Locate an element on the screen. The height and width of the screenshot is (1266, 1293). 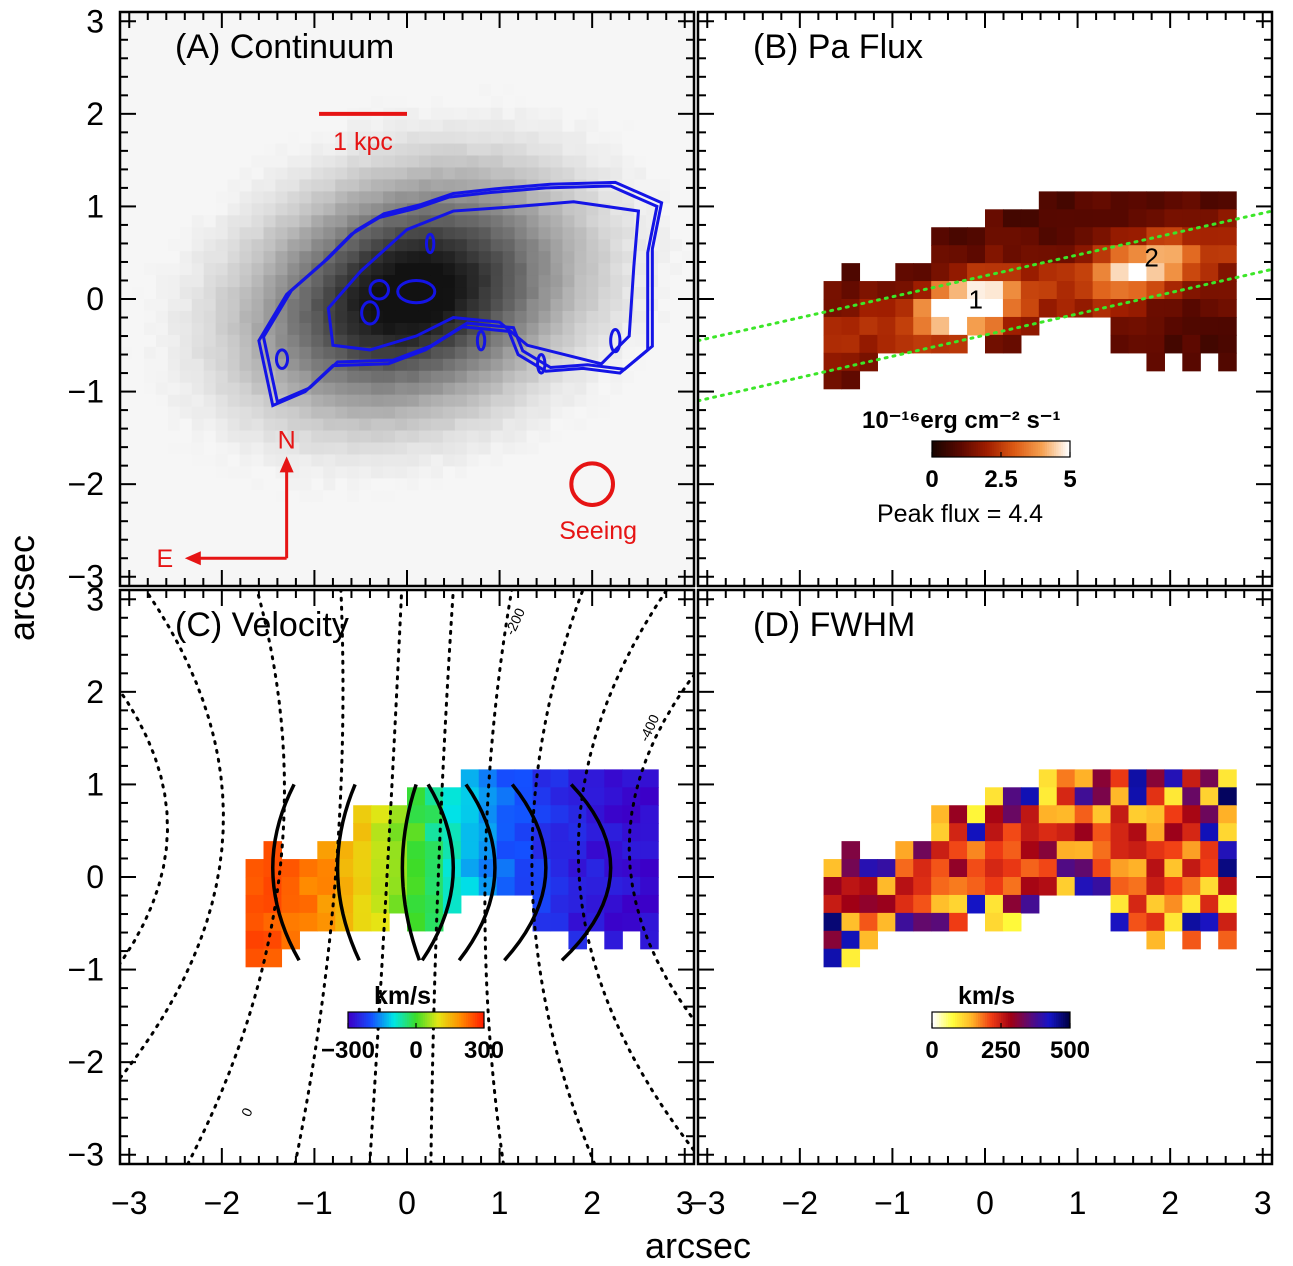
seeing-label: Seeing is located at coordinates (598, 531).